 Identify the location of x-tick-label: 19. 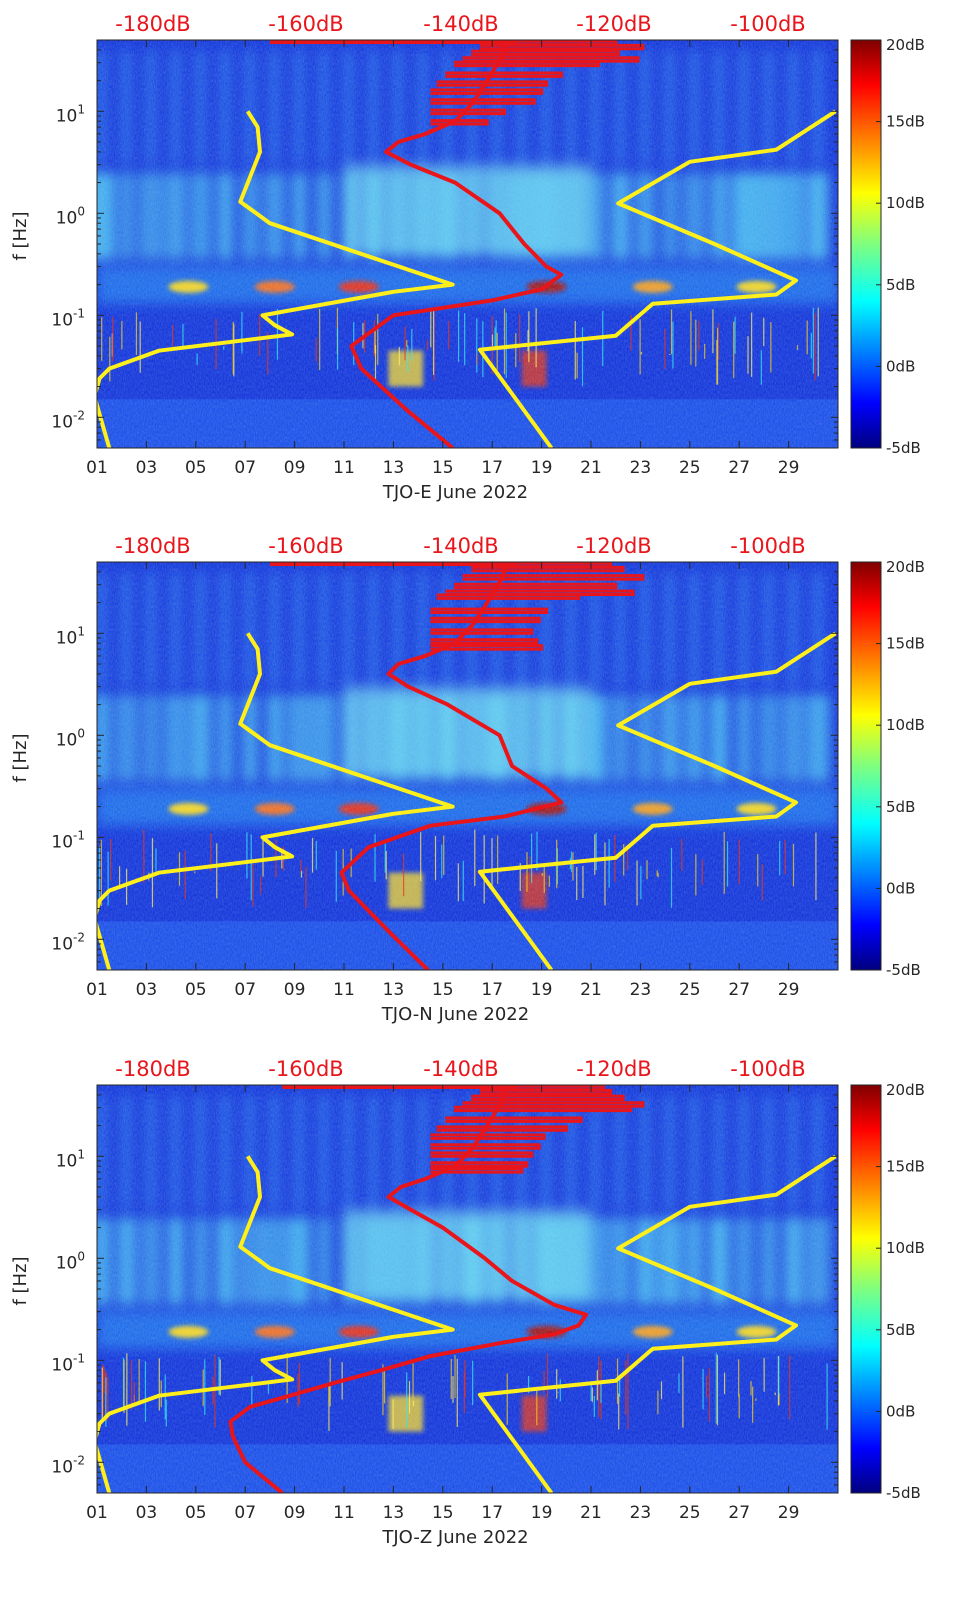
(542, 990).